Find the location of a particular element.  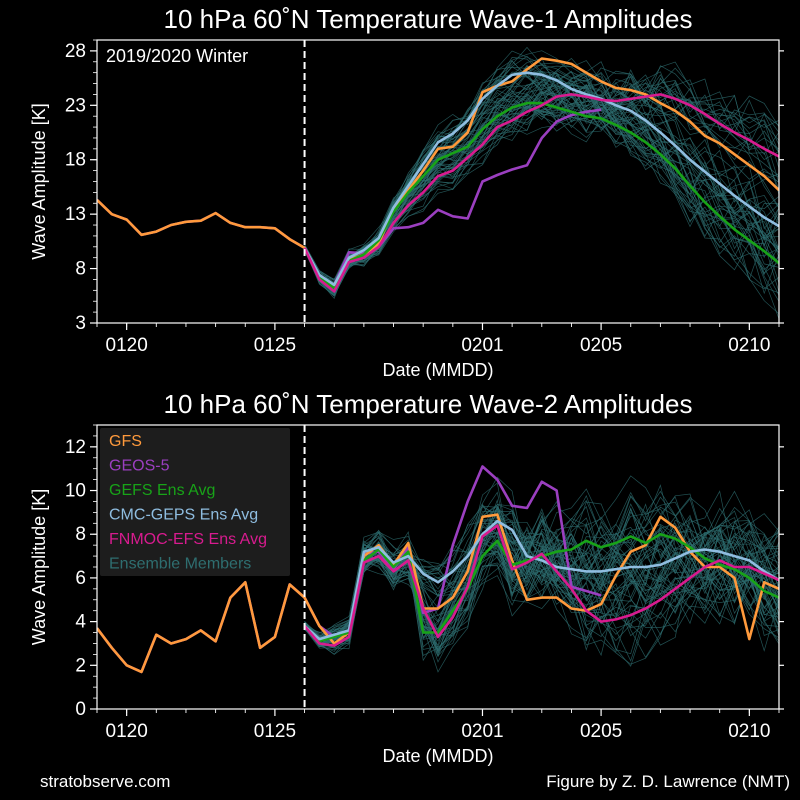

y-tick-label: 10 is located at coordinates (75, 491).